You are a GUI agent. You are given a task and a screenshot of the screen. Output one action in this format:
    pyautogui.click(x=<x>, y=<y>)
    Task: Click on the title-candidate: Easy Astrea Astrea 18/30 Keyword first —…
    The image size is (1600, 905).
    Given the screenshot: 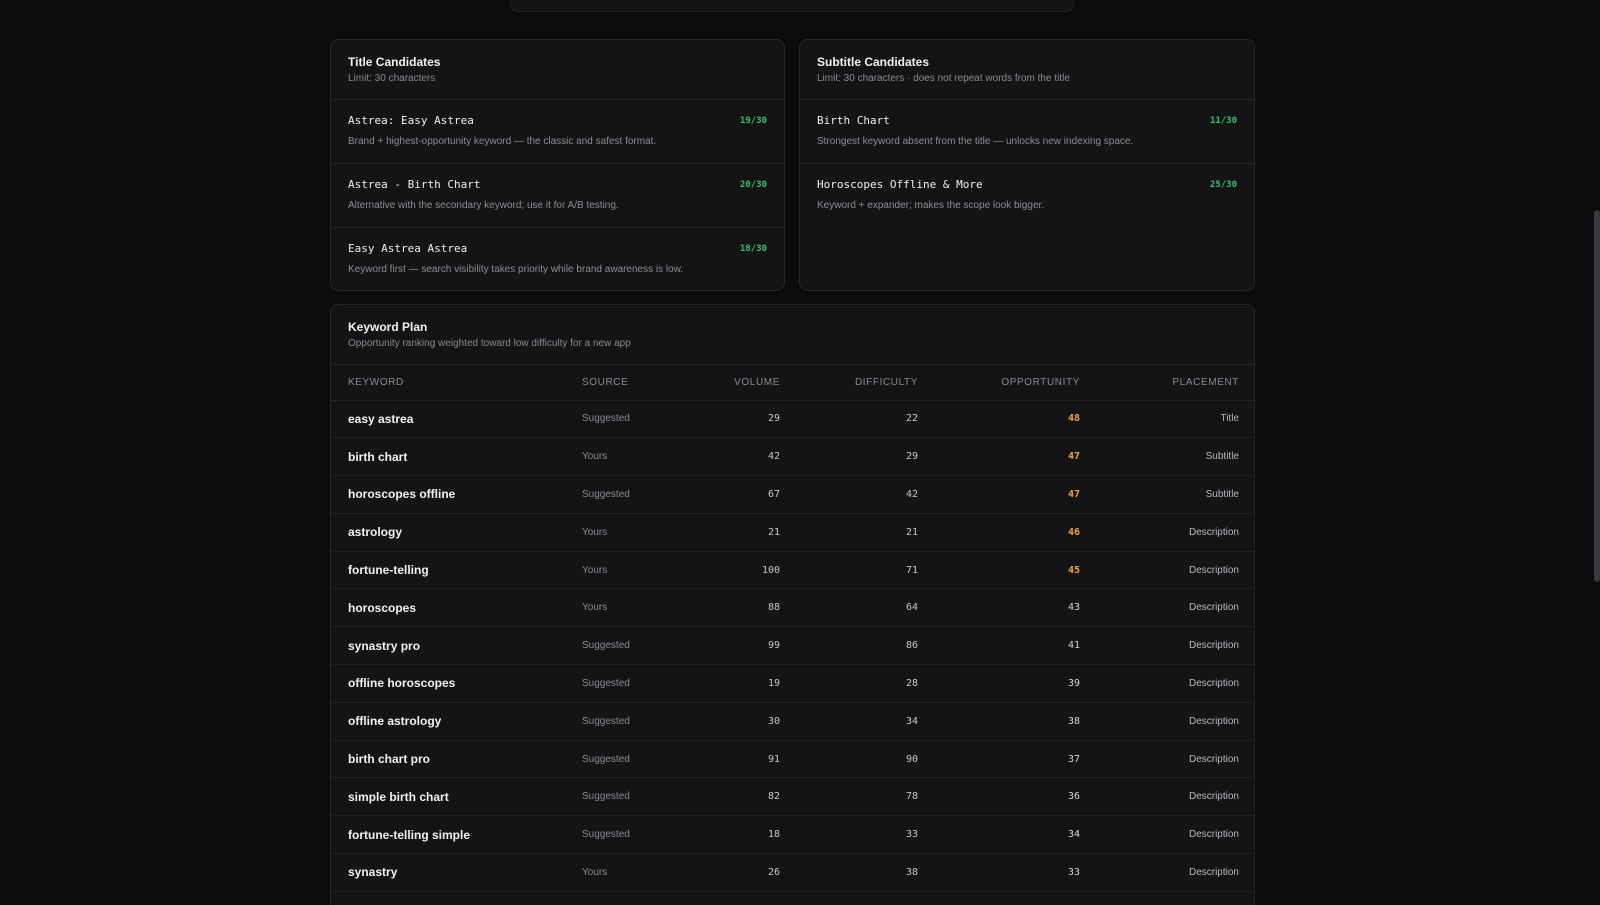 What is the action you would take?
    pyautogui.click(x=557, y=259)
    